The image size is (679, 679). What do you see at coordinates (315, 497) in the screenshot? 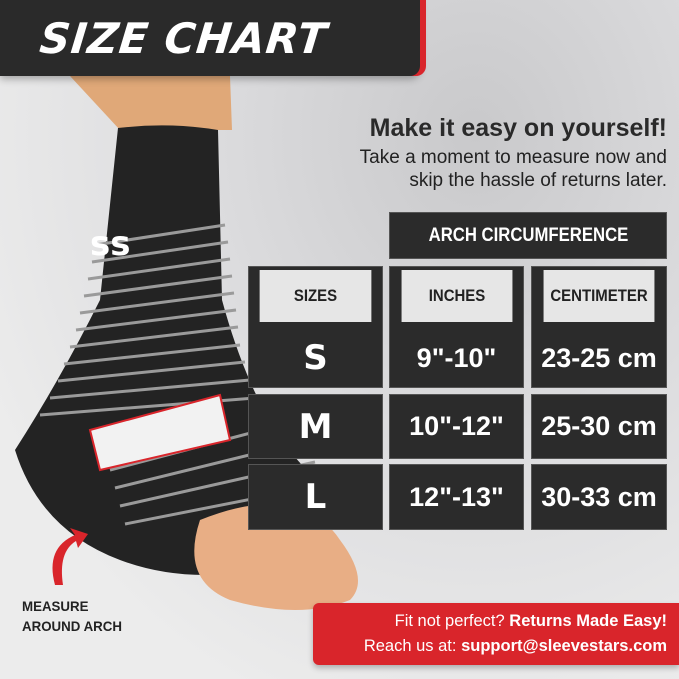
I see `size-l: L` at bounding box center [315, 497].